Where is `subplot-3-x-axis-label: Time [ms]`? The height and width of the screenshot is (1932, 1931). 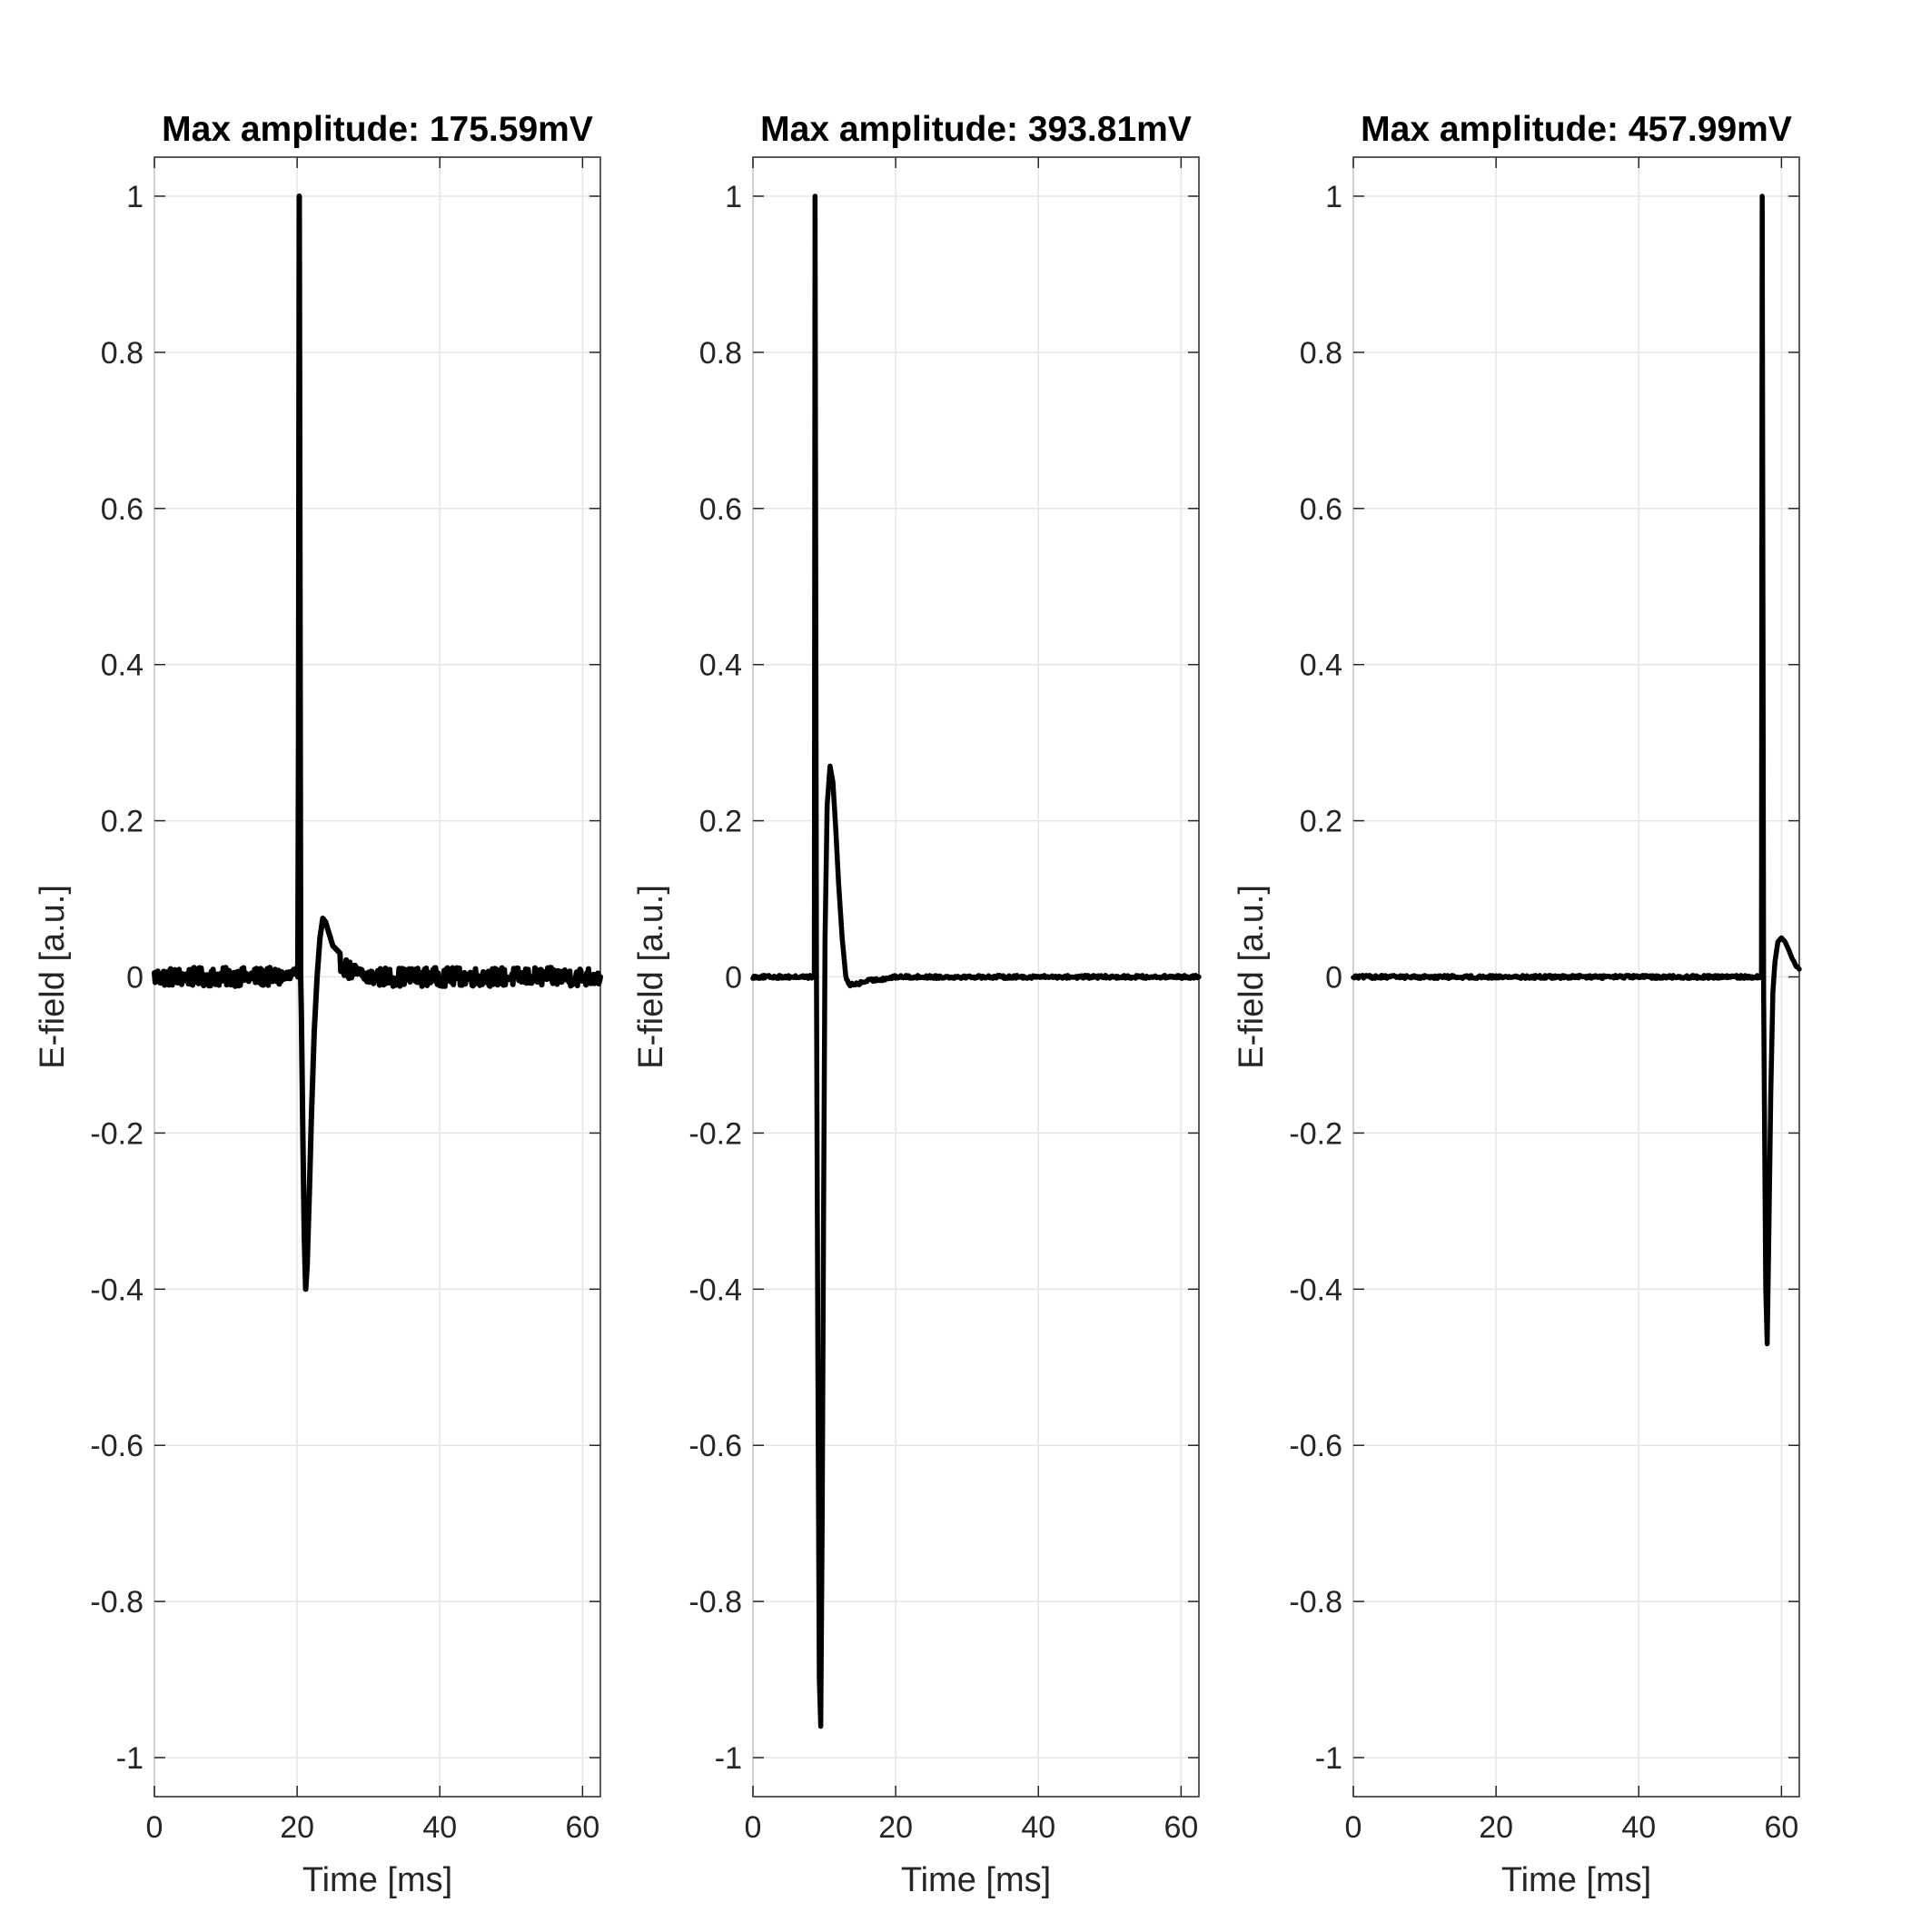 subplot-3-x-axis-label: Time [ms] is located at coordinates (1576, 1880).